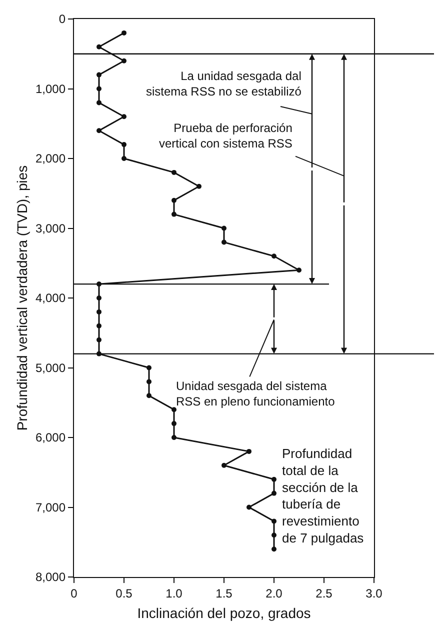 The image size is (441, 630). Describe the element at coordinates (323, 496) in the screenshot. I see `annotation: Profundidad total de la sección de la tubería de revestimiento de 7 pulgadas` at that location.